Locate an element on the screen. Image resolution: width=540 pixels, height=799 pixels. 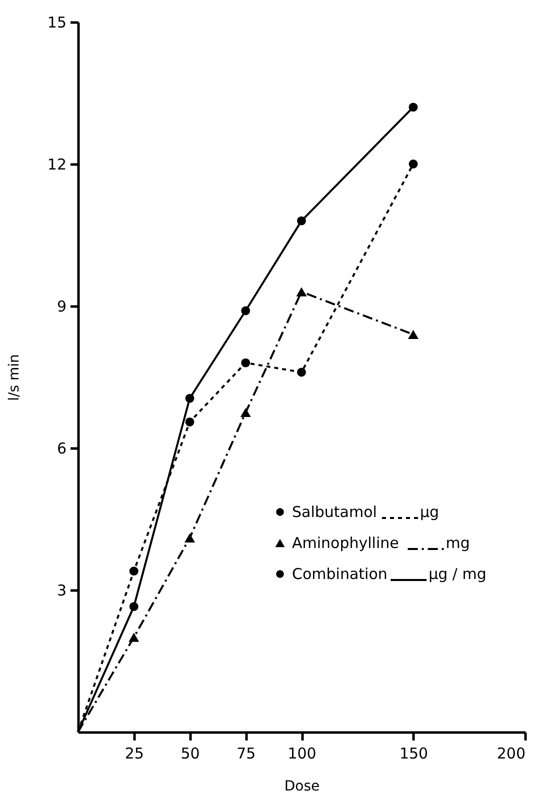
y-tick-label: 9 is located at coordinates (61, 307).